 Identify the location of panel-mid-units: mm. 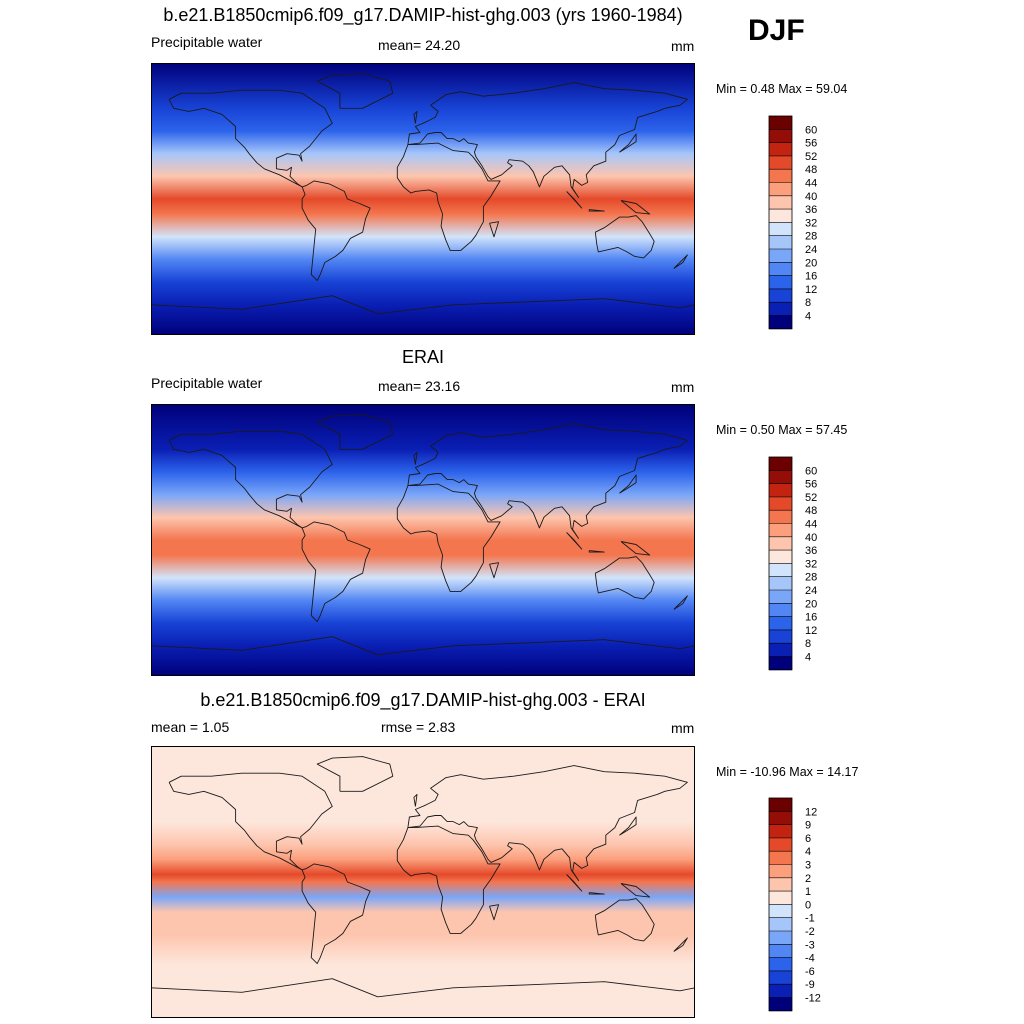
(683, 387).